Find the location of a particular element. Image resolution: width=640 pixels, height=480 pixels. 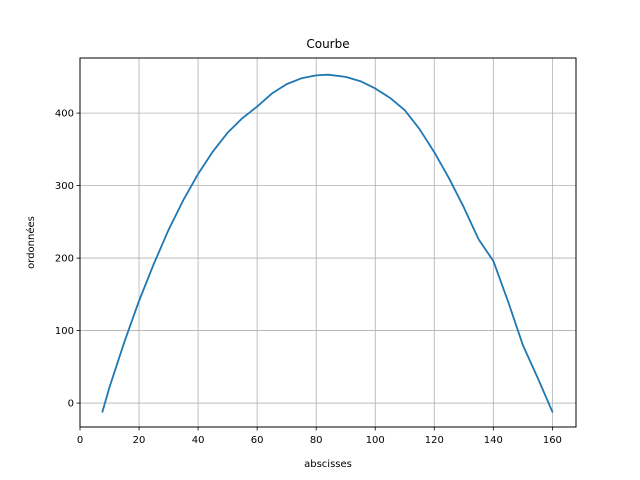

x-tick-label: 20 is located at coordinates (139, 440).